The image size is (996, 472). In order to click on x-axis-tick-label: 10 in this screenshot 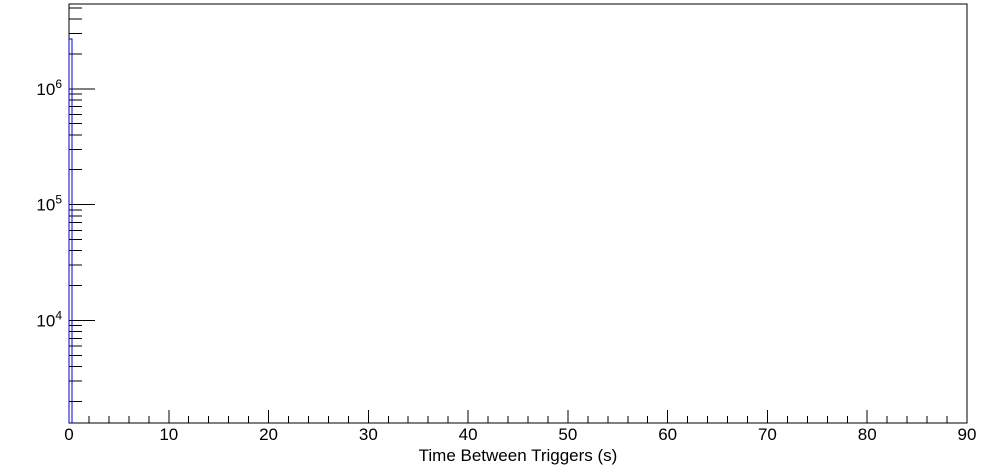, I will do `click(168, 434)`.